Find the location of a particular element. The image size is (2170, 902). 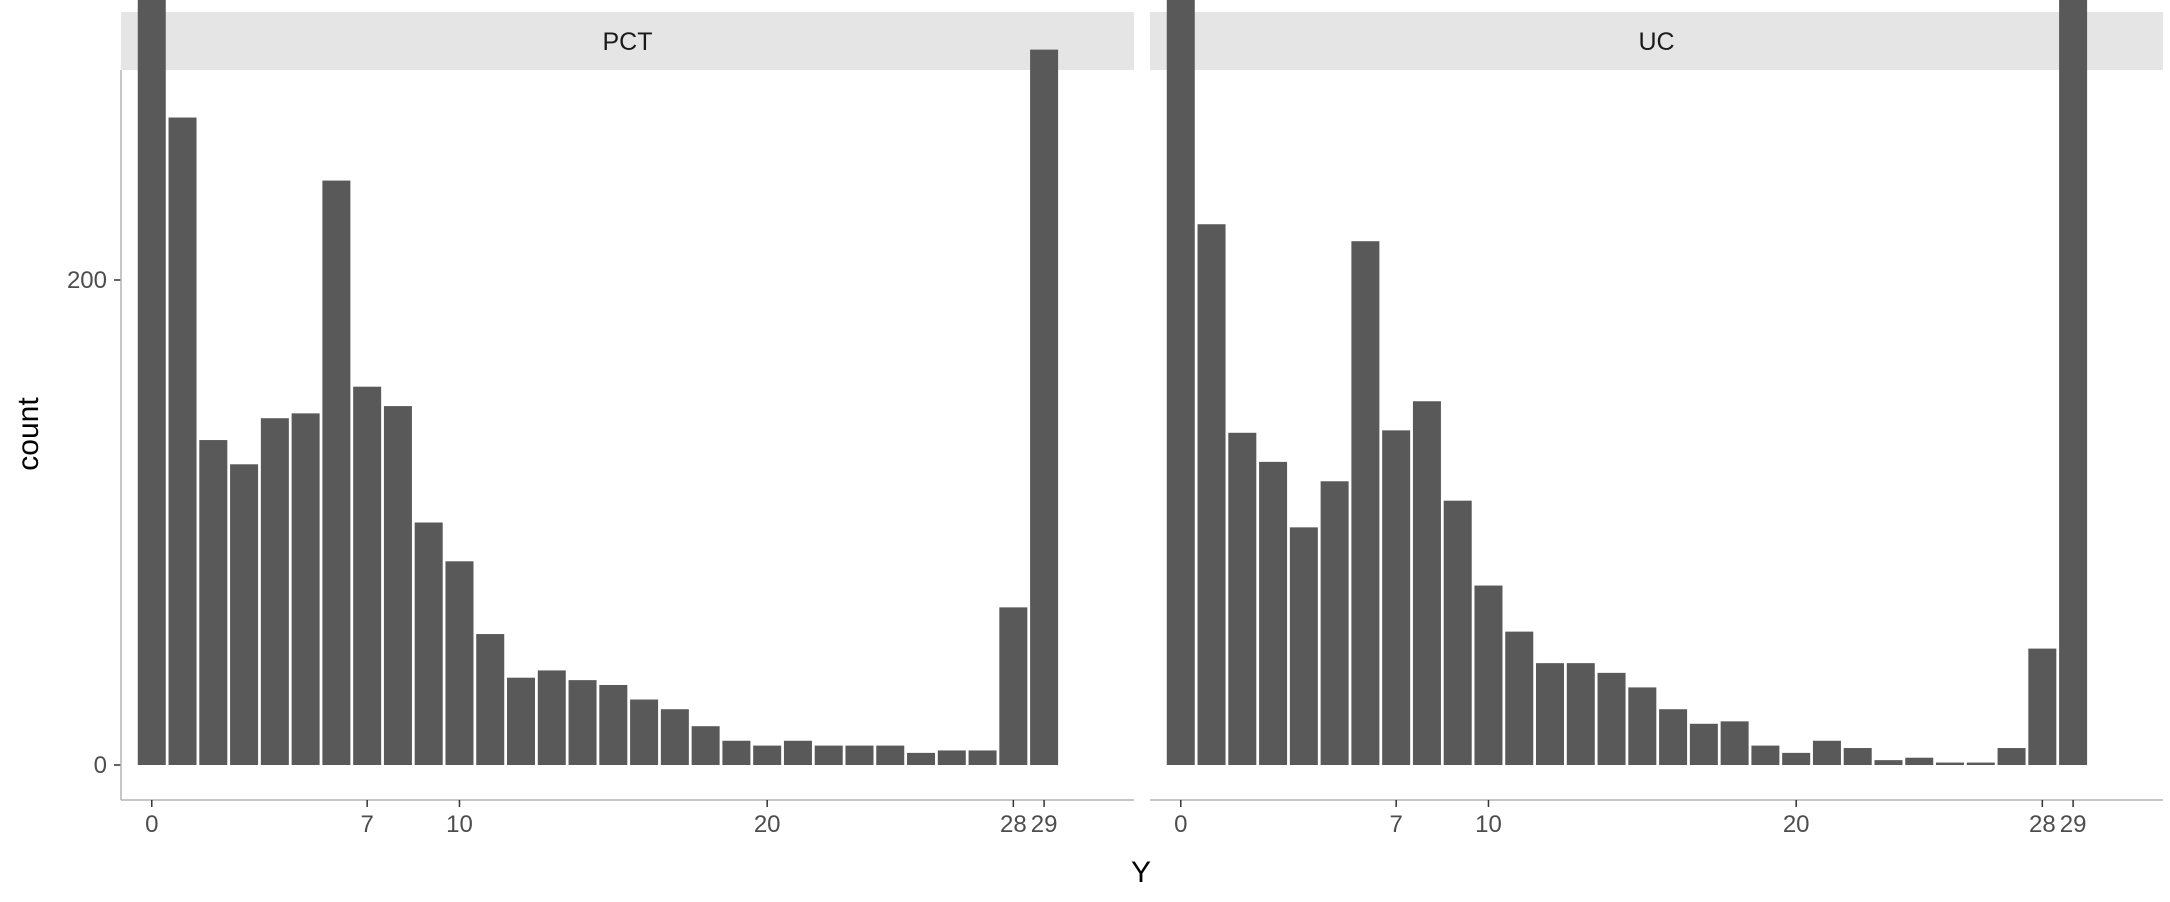

panel-title: UC is located at coordinates (1656, 42).